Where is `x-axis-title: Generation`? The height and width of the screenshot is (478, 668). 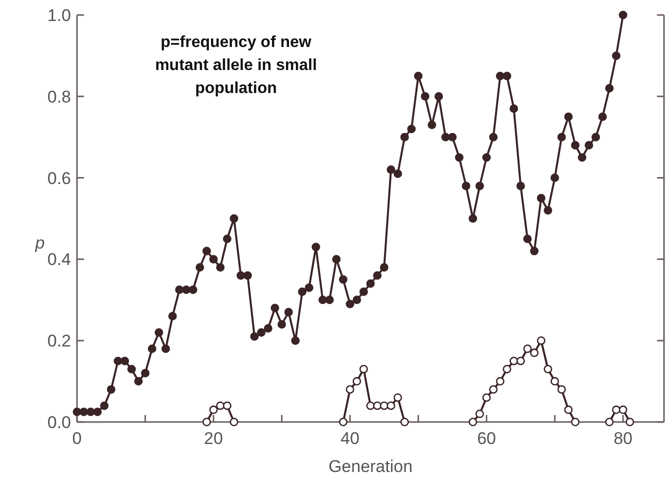
x-axis-title: Generation is located at coordinates (370, 466).